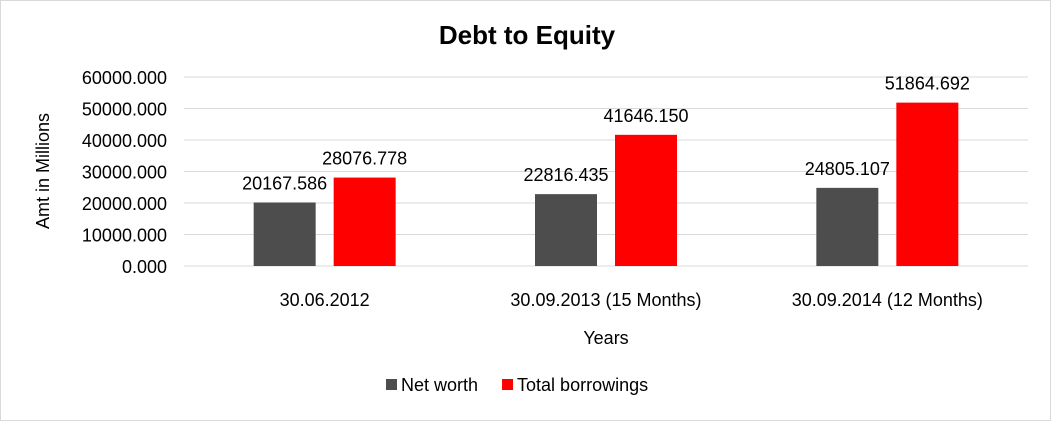  What do you see at coordinates (439, 385) in the screenshot?
I see `legend-label: Net worth` at bounding box center [439, 385].